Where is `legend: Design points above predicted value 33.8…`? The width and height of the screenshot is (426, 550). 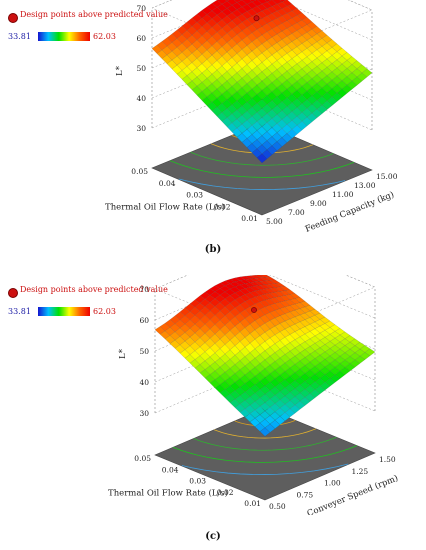
legend: Design points above predicted value 33.8… is located at coordinates (94, 305).